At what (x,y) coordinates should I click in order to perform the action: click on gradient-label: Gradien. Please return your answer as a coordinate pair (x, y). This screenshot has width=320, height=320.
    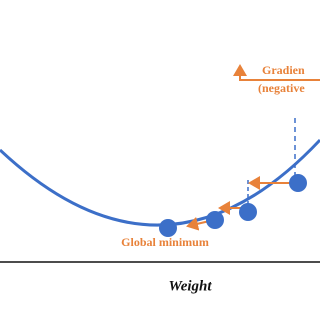
    Looking at the image, I should click on (283, 70).